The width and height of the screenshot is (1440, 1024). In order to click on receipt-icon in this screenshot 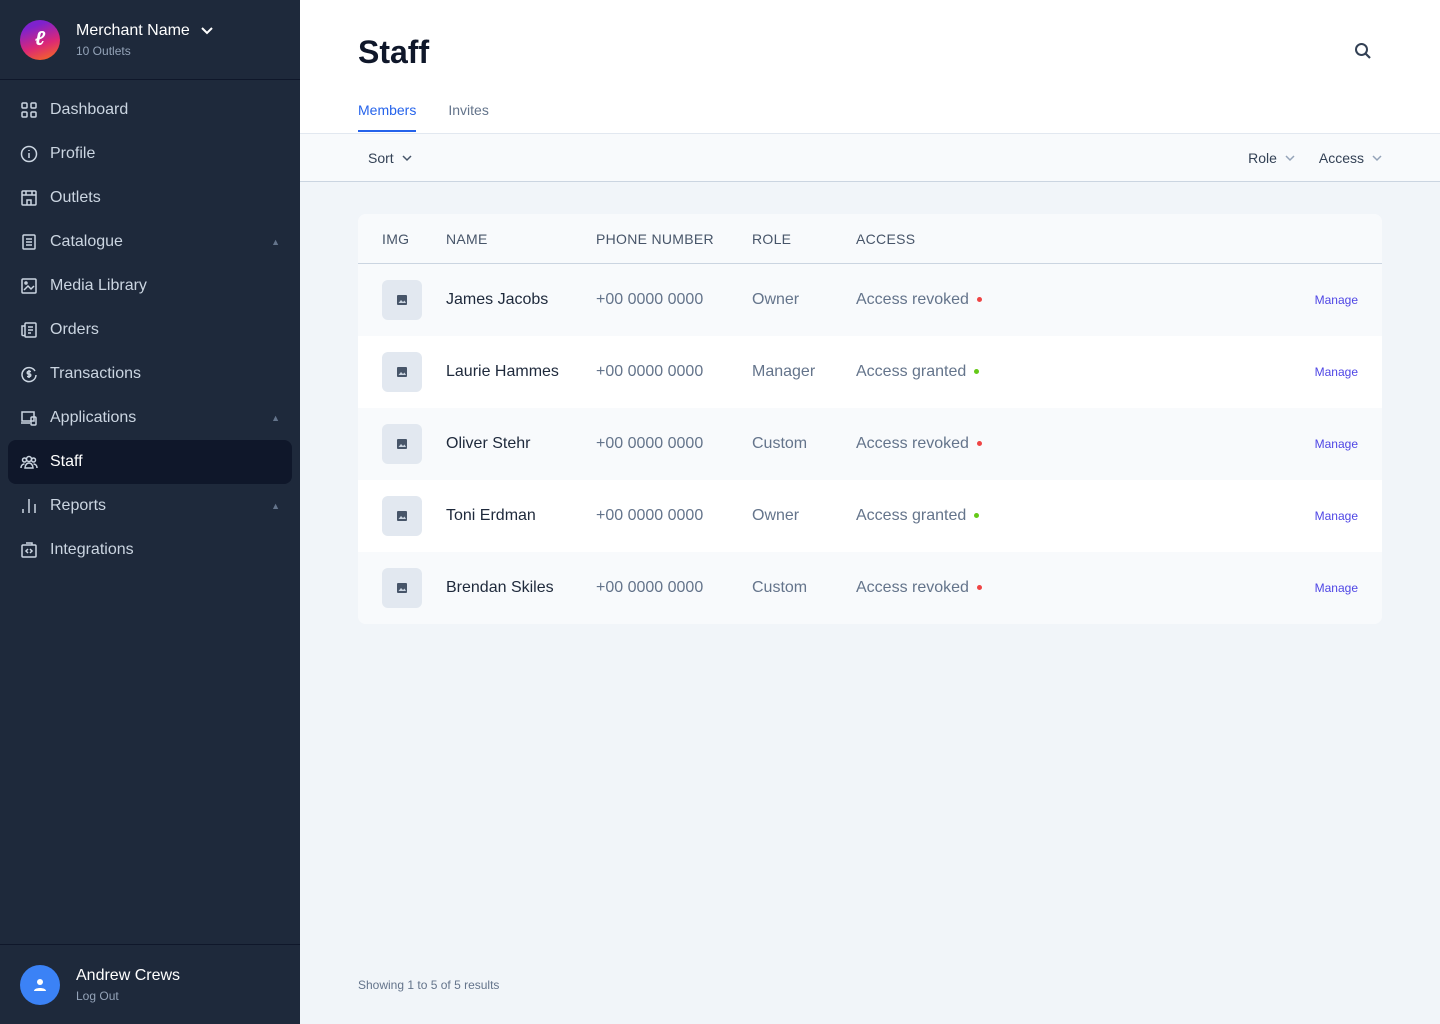, I will do `click(29, 330)`.